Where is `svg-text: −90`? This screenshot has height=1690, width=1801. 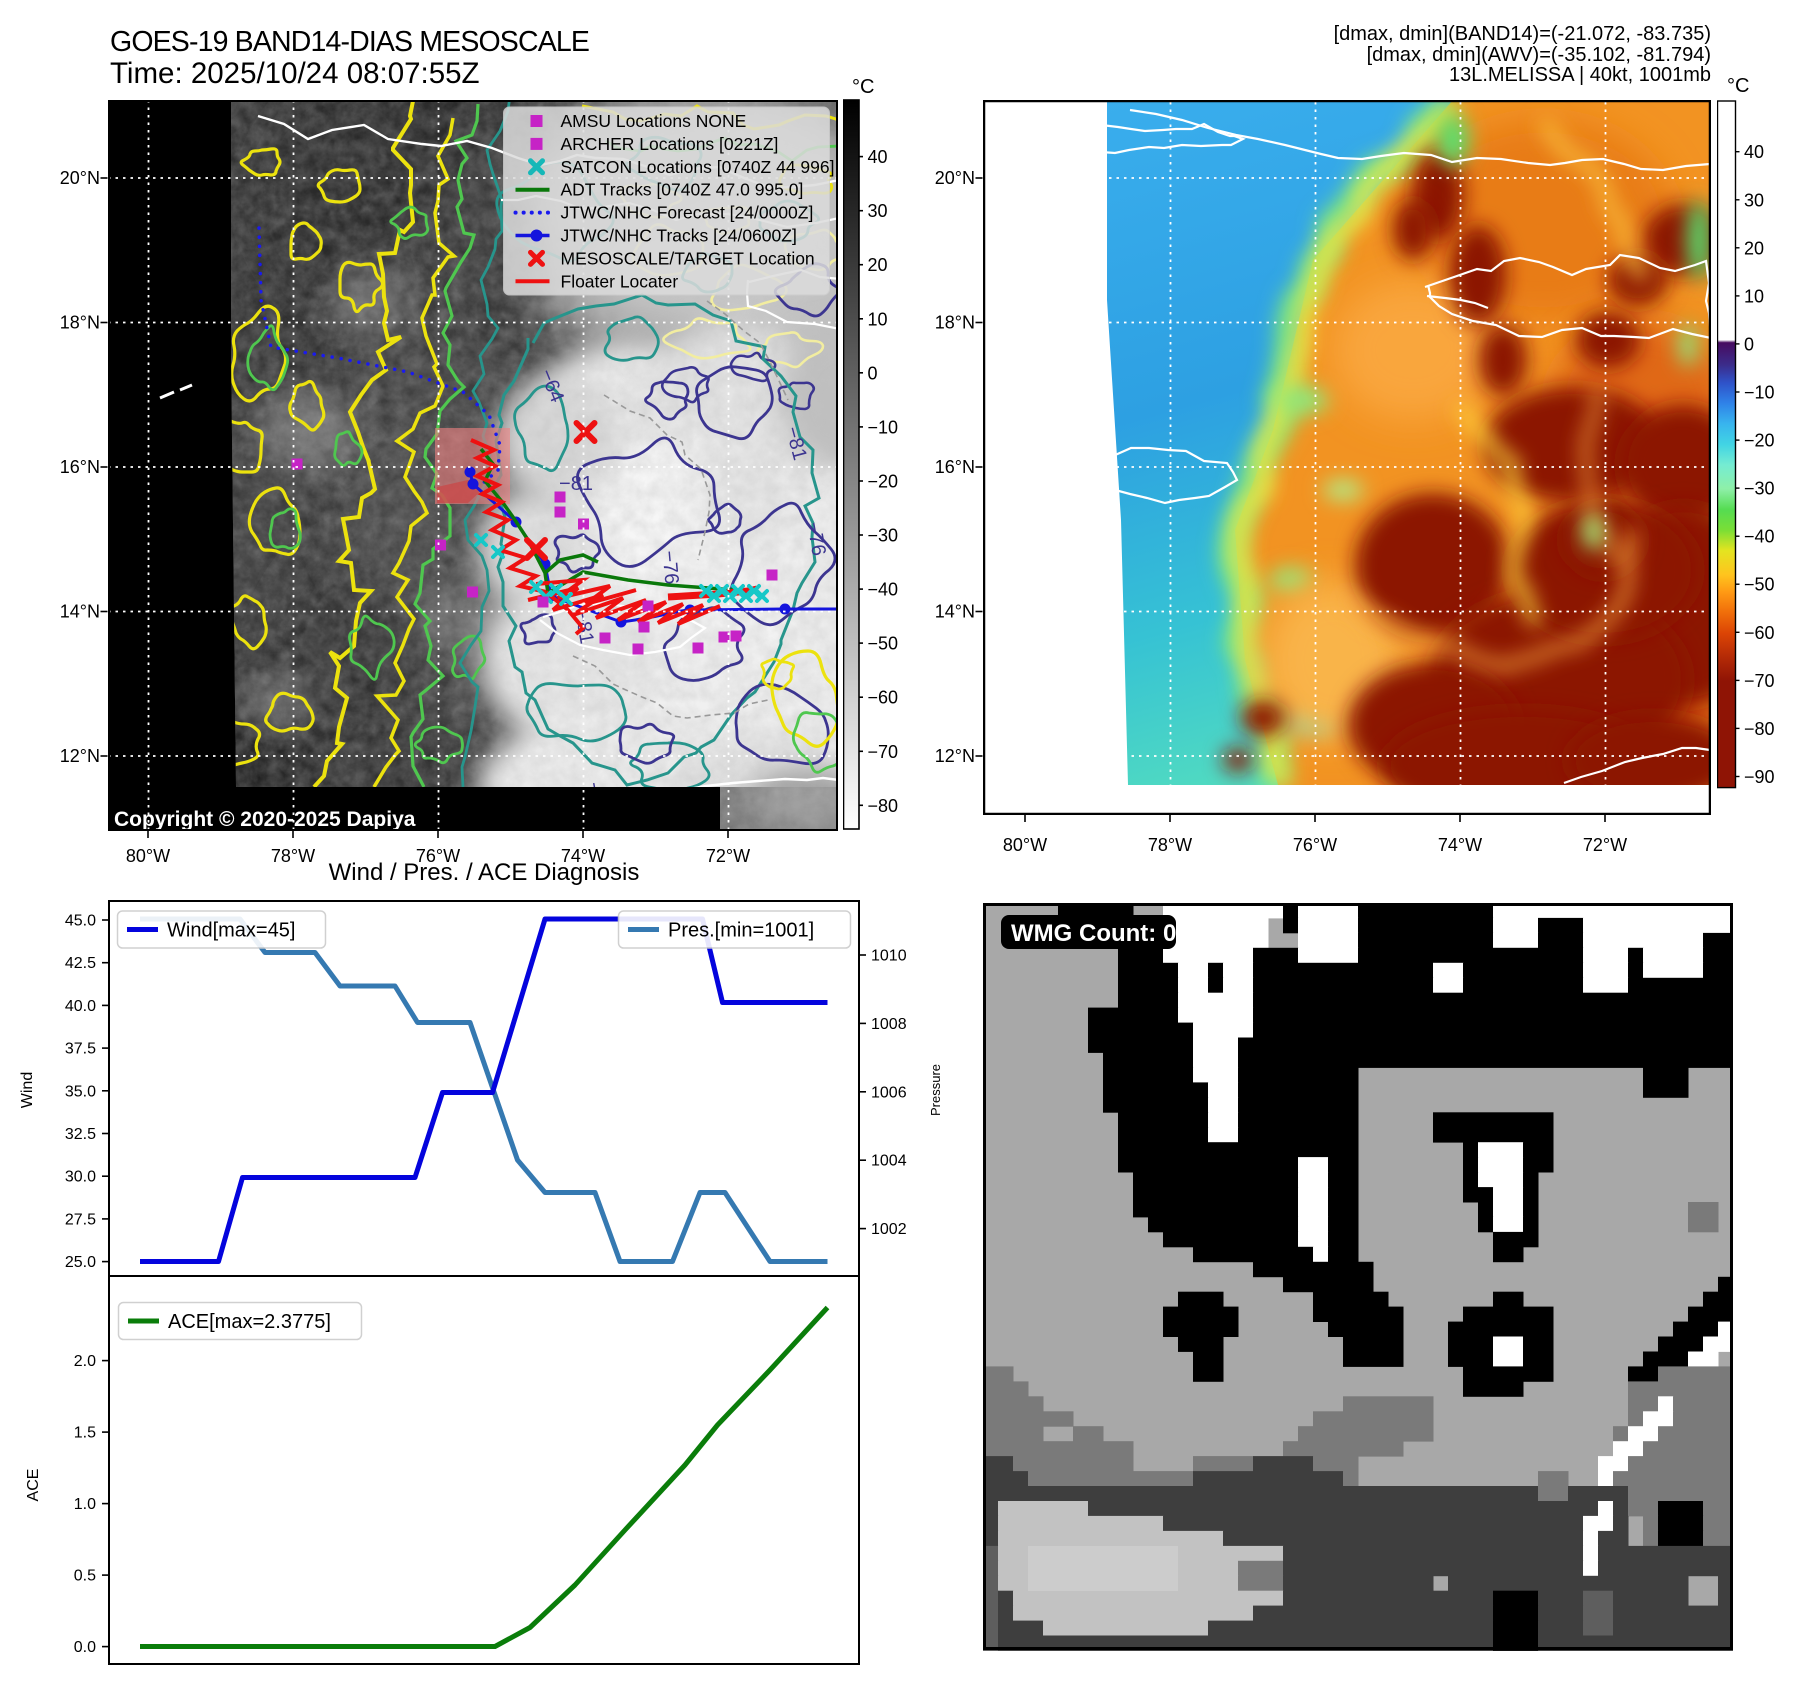 svg-text: −90 is located at coordinates (1759, 777).